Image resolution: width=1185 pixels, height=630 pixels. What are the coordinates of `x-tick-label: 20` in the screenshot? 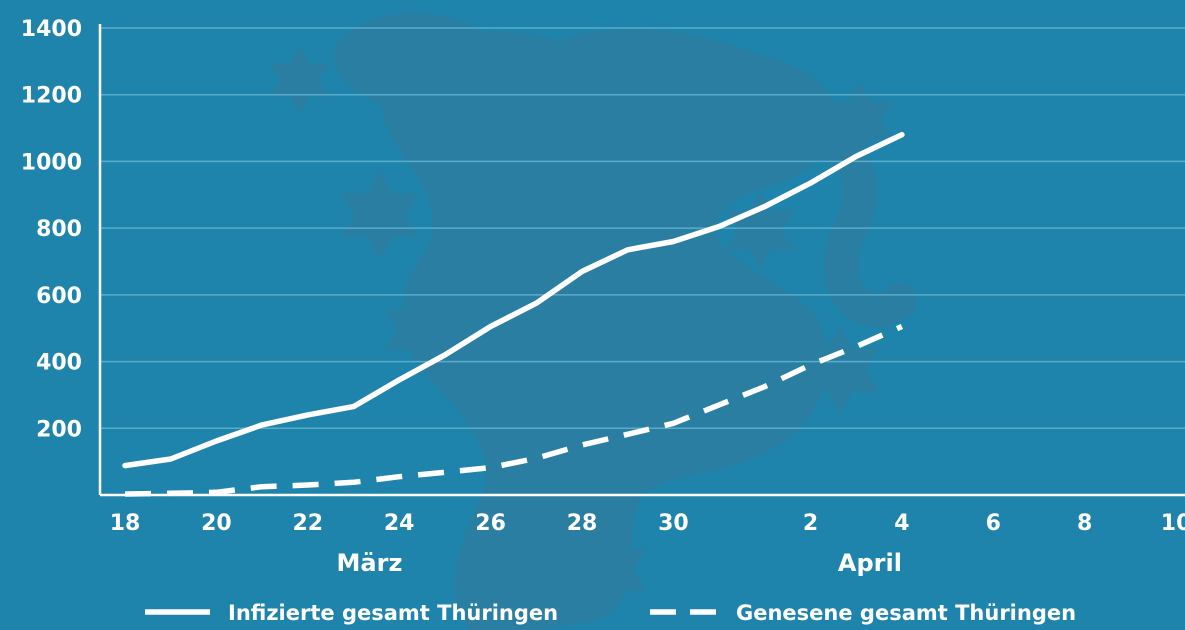 It's located at (216, 523).